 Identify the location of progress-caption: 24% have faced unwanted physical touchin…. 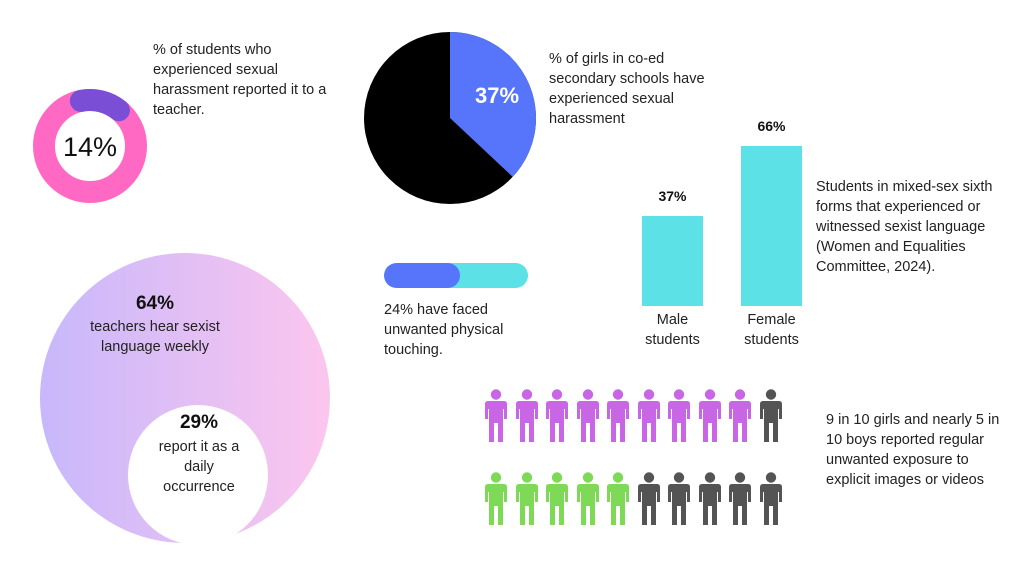
(444, 330).